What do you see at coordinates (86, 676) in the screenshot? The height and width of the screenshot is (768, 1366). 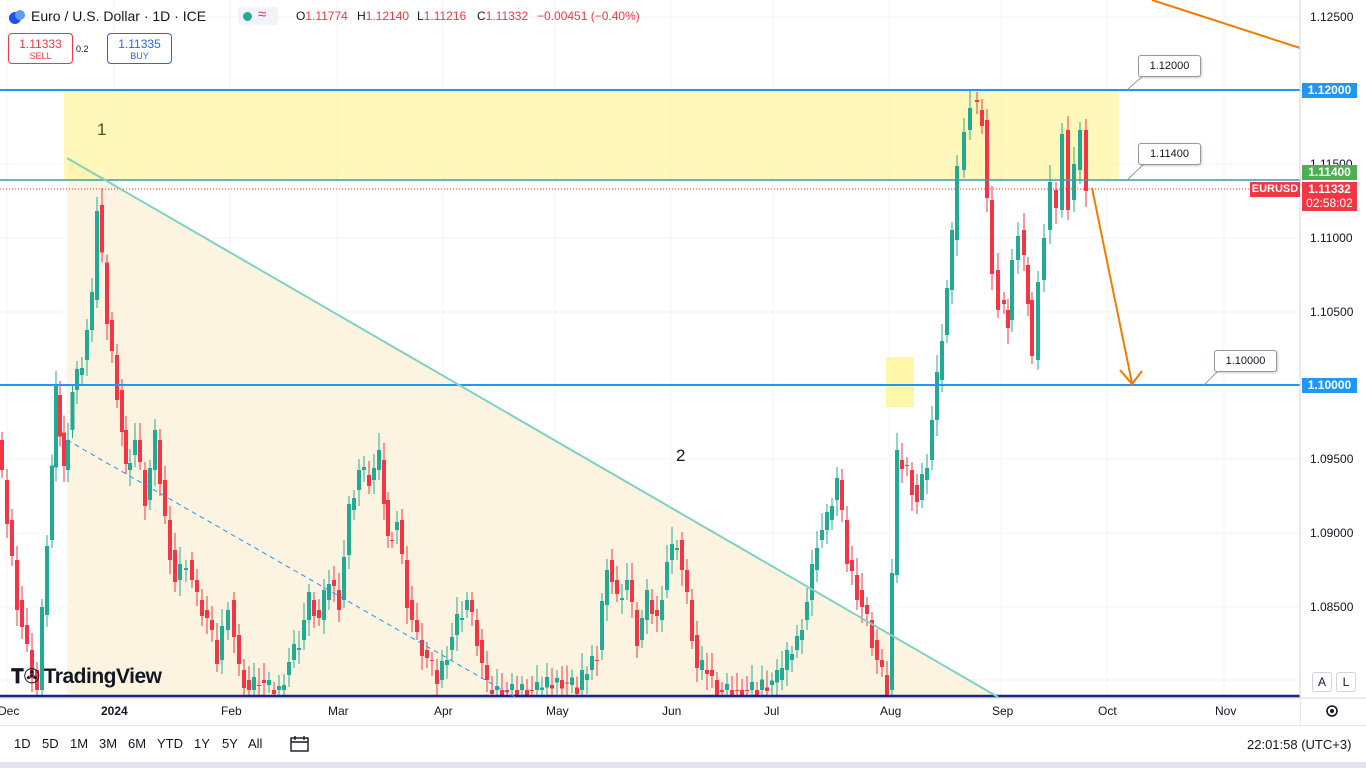 I see `tradingview-logo: 𝐓✇ TradingView` at bounding box center [86, 676].